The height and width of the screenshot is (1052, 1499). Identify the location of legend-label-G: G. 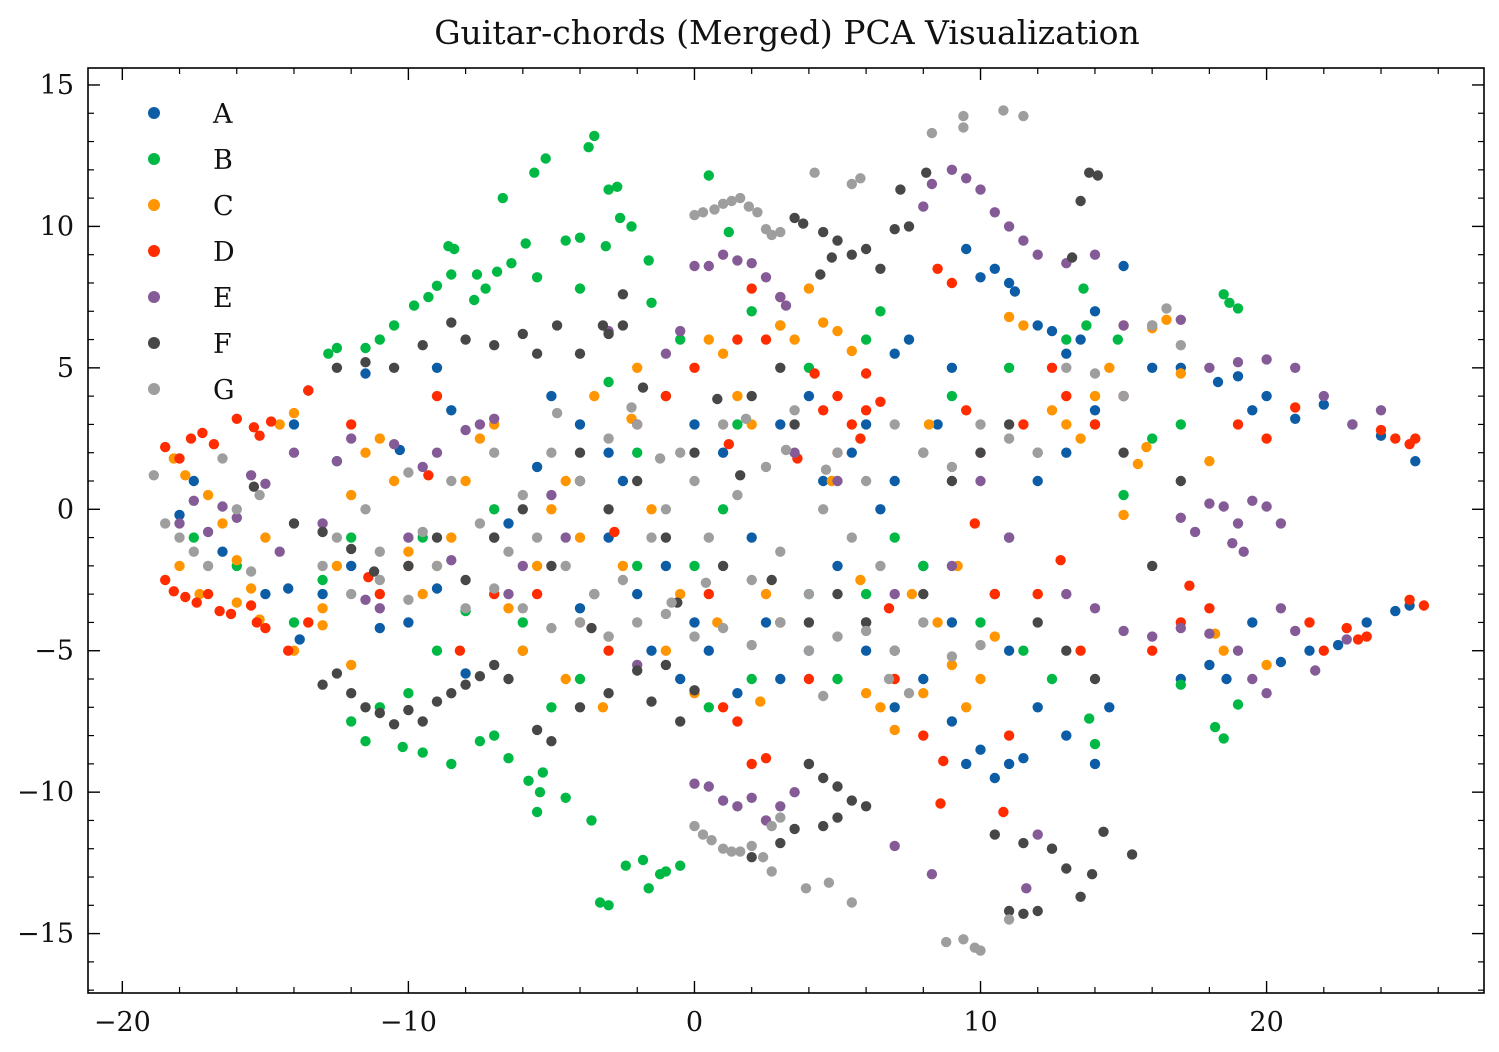
(224, 390).